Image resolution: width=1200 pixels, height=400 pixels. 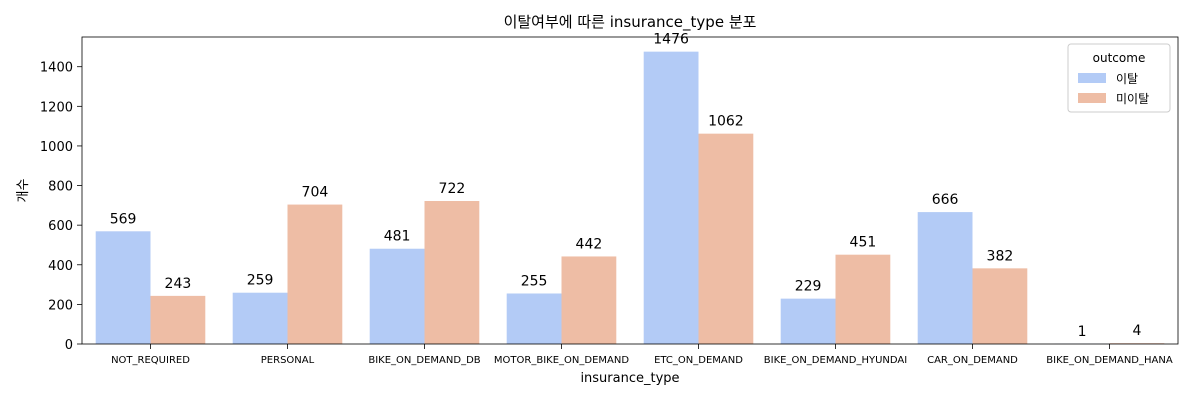 What do you see at coordinates (56, 147) in the screenshot?
I see `y-tick-label: 1000` at bounding box center [56, 147].